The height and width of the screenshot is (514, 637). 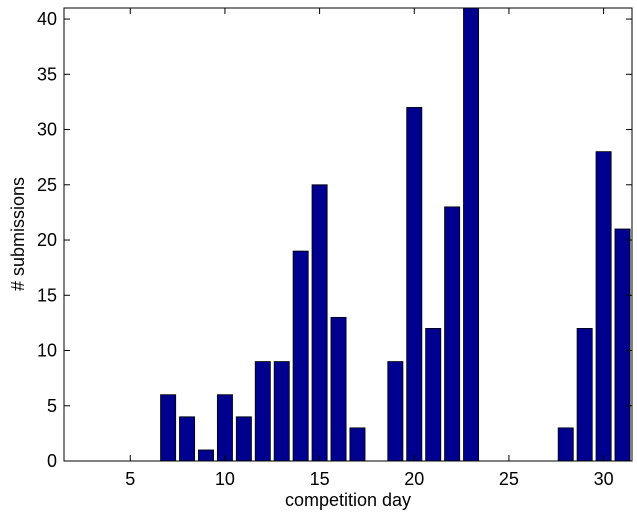 What do you see at coordinates (225, 479) in the screenshot?
I see `x-tick-label: 10` at bounding box center [225, 479].